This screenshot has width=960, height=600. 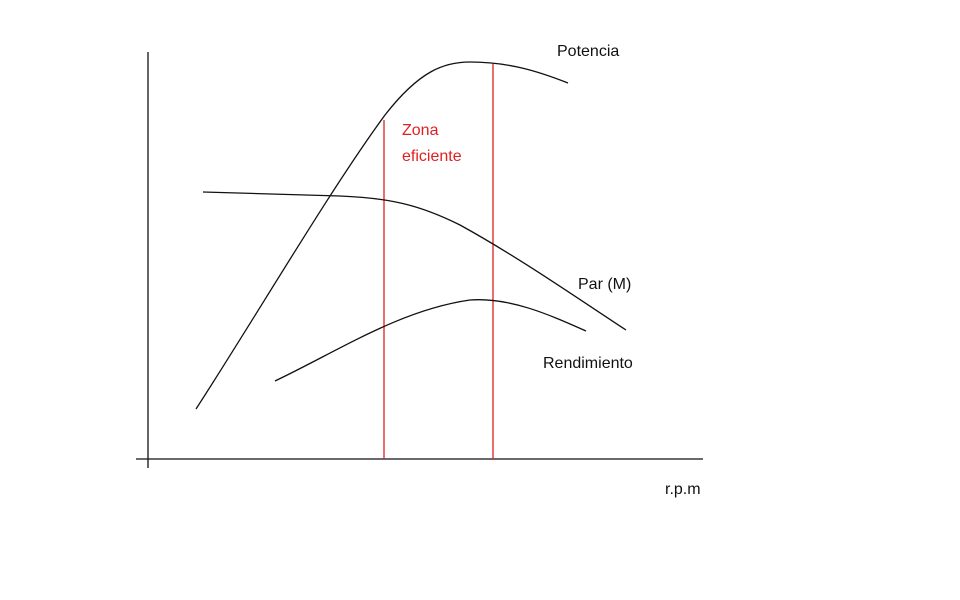 What do you see at coordinates (432, 156) in the screenshot?
I see `zone-label: eficiente` at bounding box center [432, 156].